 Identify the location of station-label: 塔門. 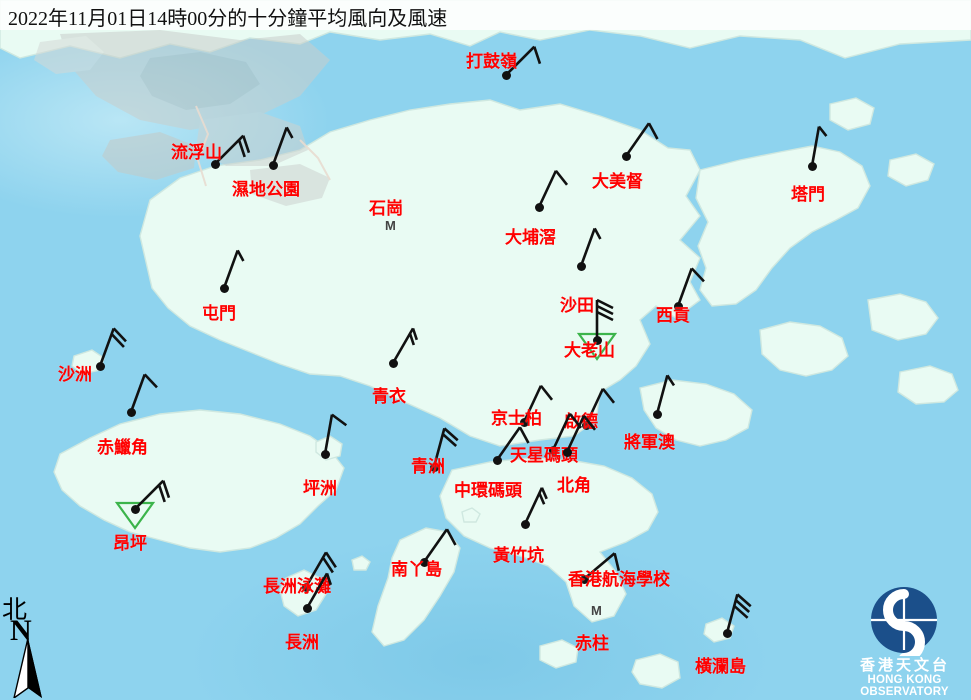
(808, 194).